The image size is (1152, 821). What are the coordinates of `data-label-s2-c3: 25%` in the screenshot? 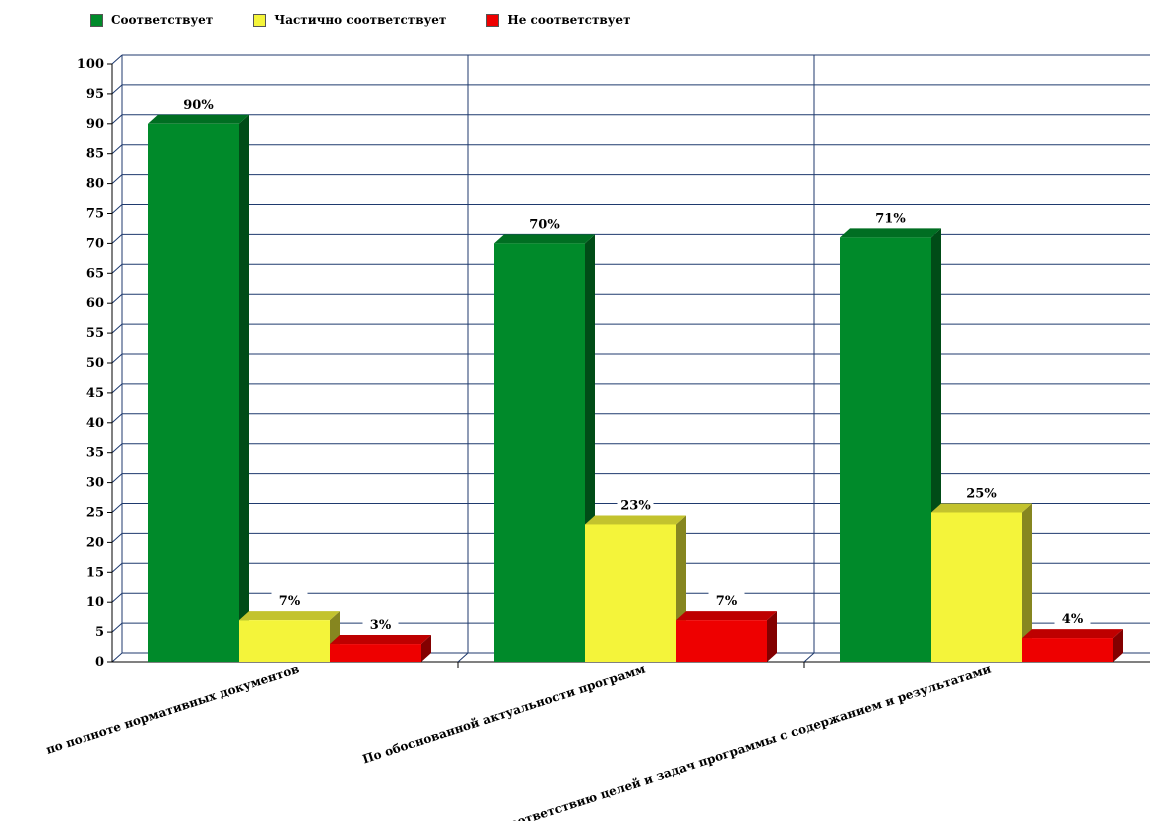 It's located at (981, 494).